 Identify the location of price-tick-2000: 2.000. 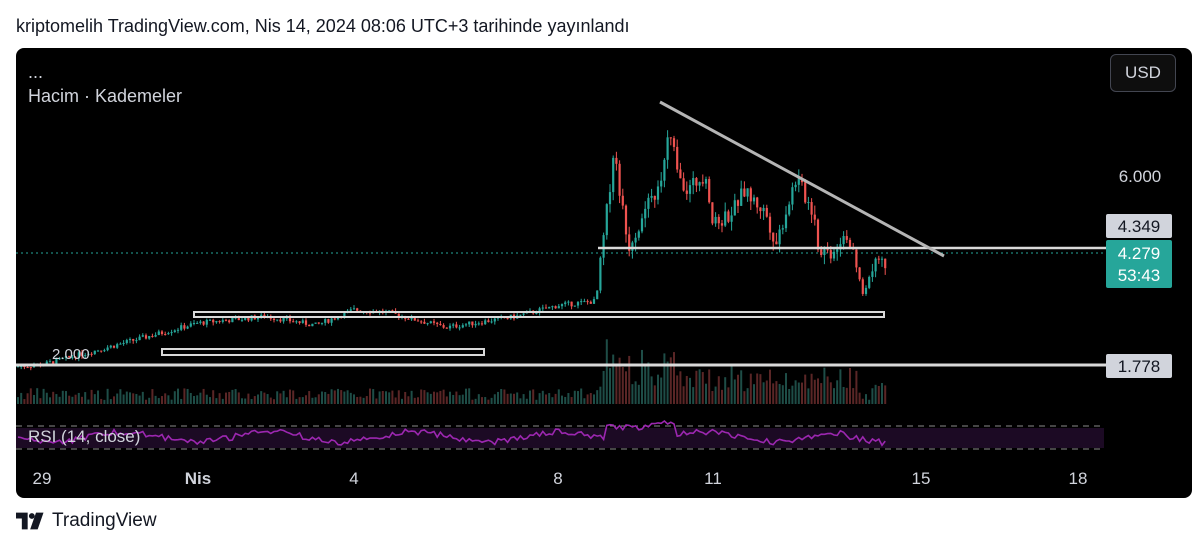
(71, 354).